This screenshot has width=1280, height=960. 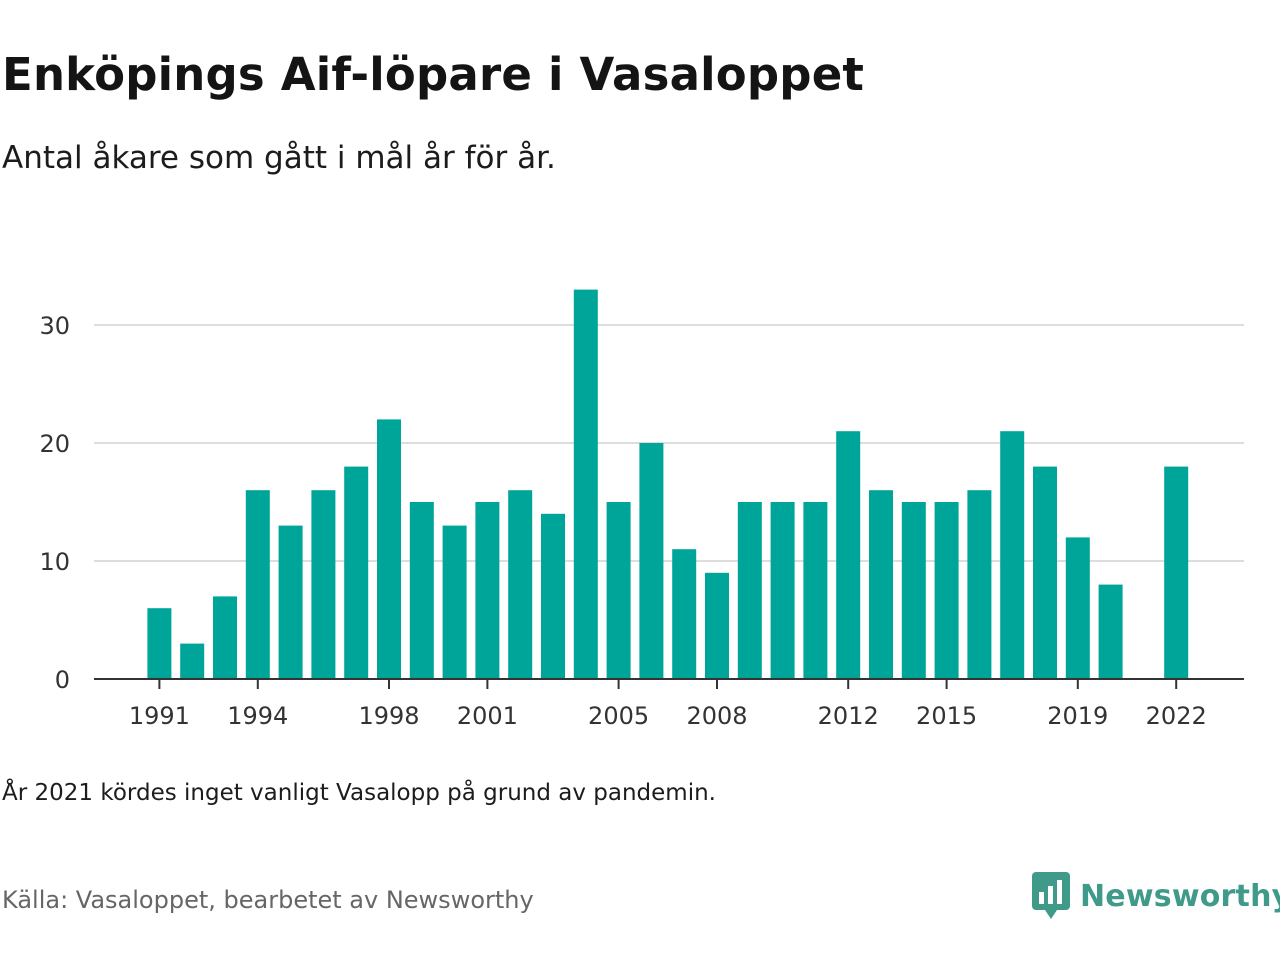 I want to click on bar-2002, so click(x=520, y=584).